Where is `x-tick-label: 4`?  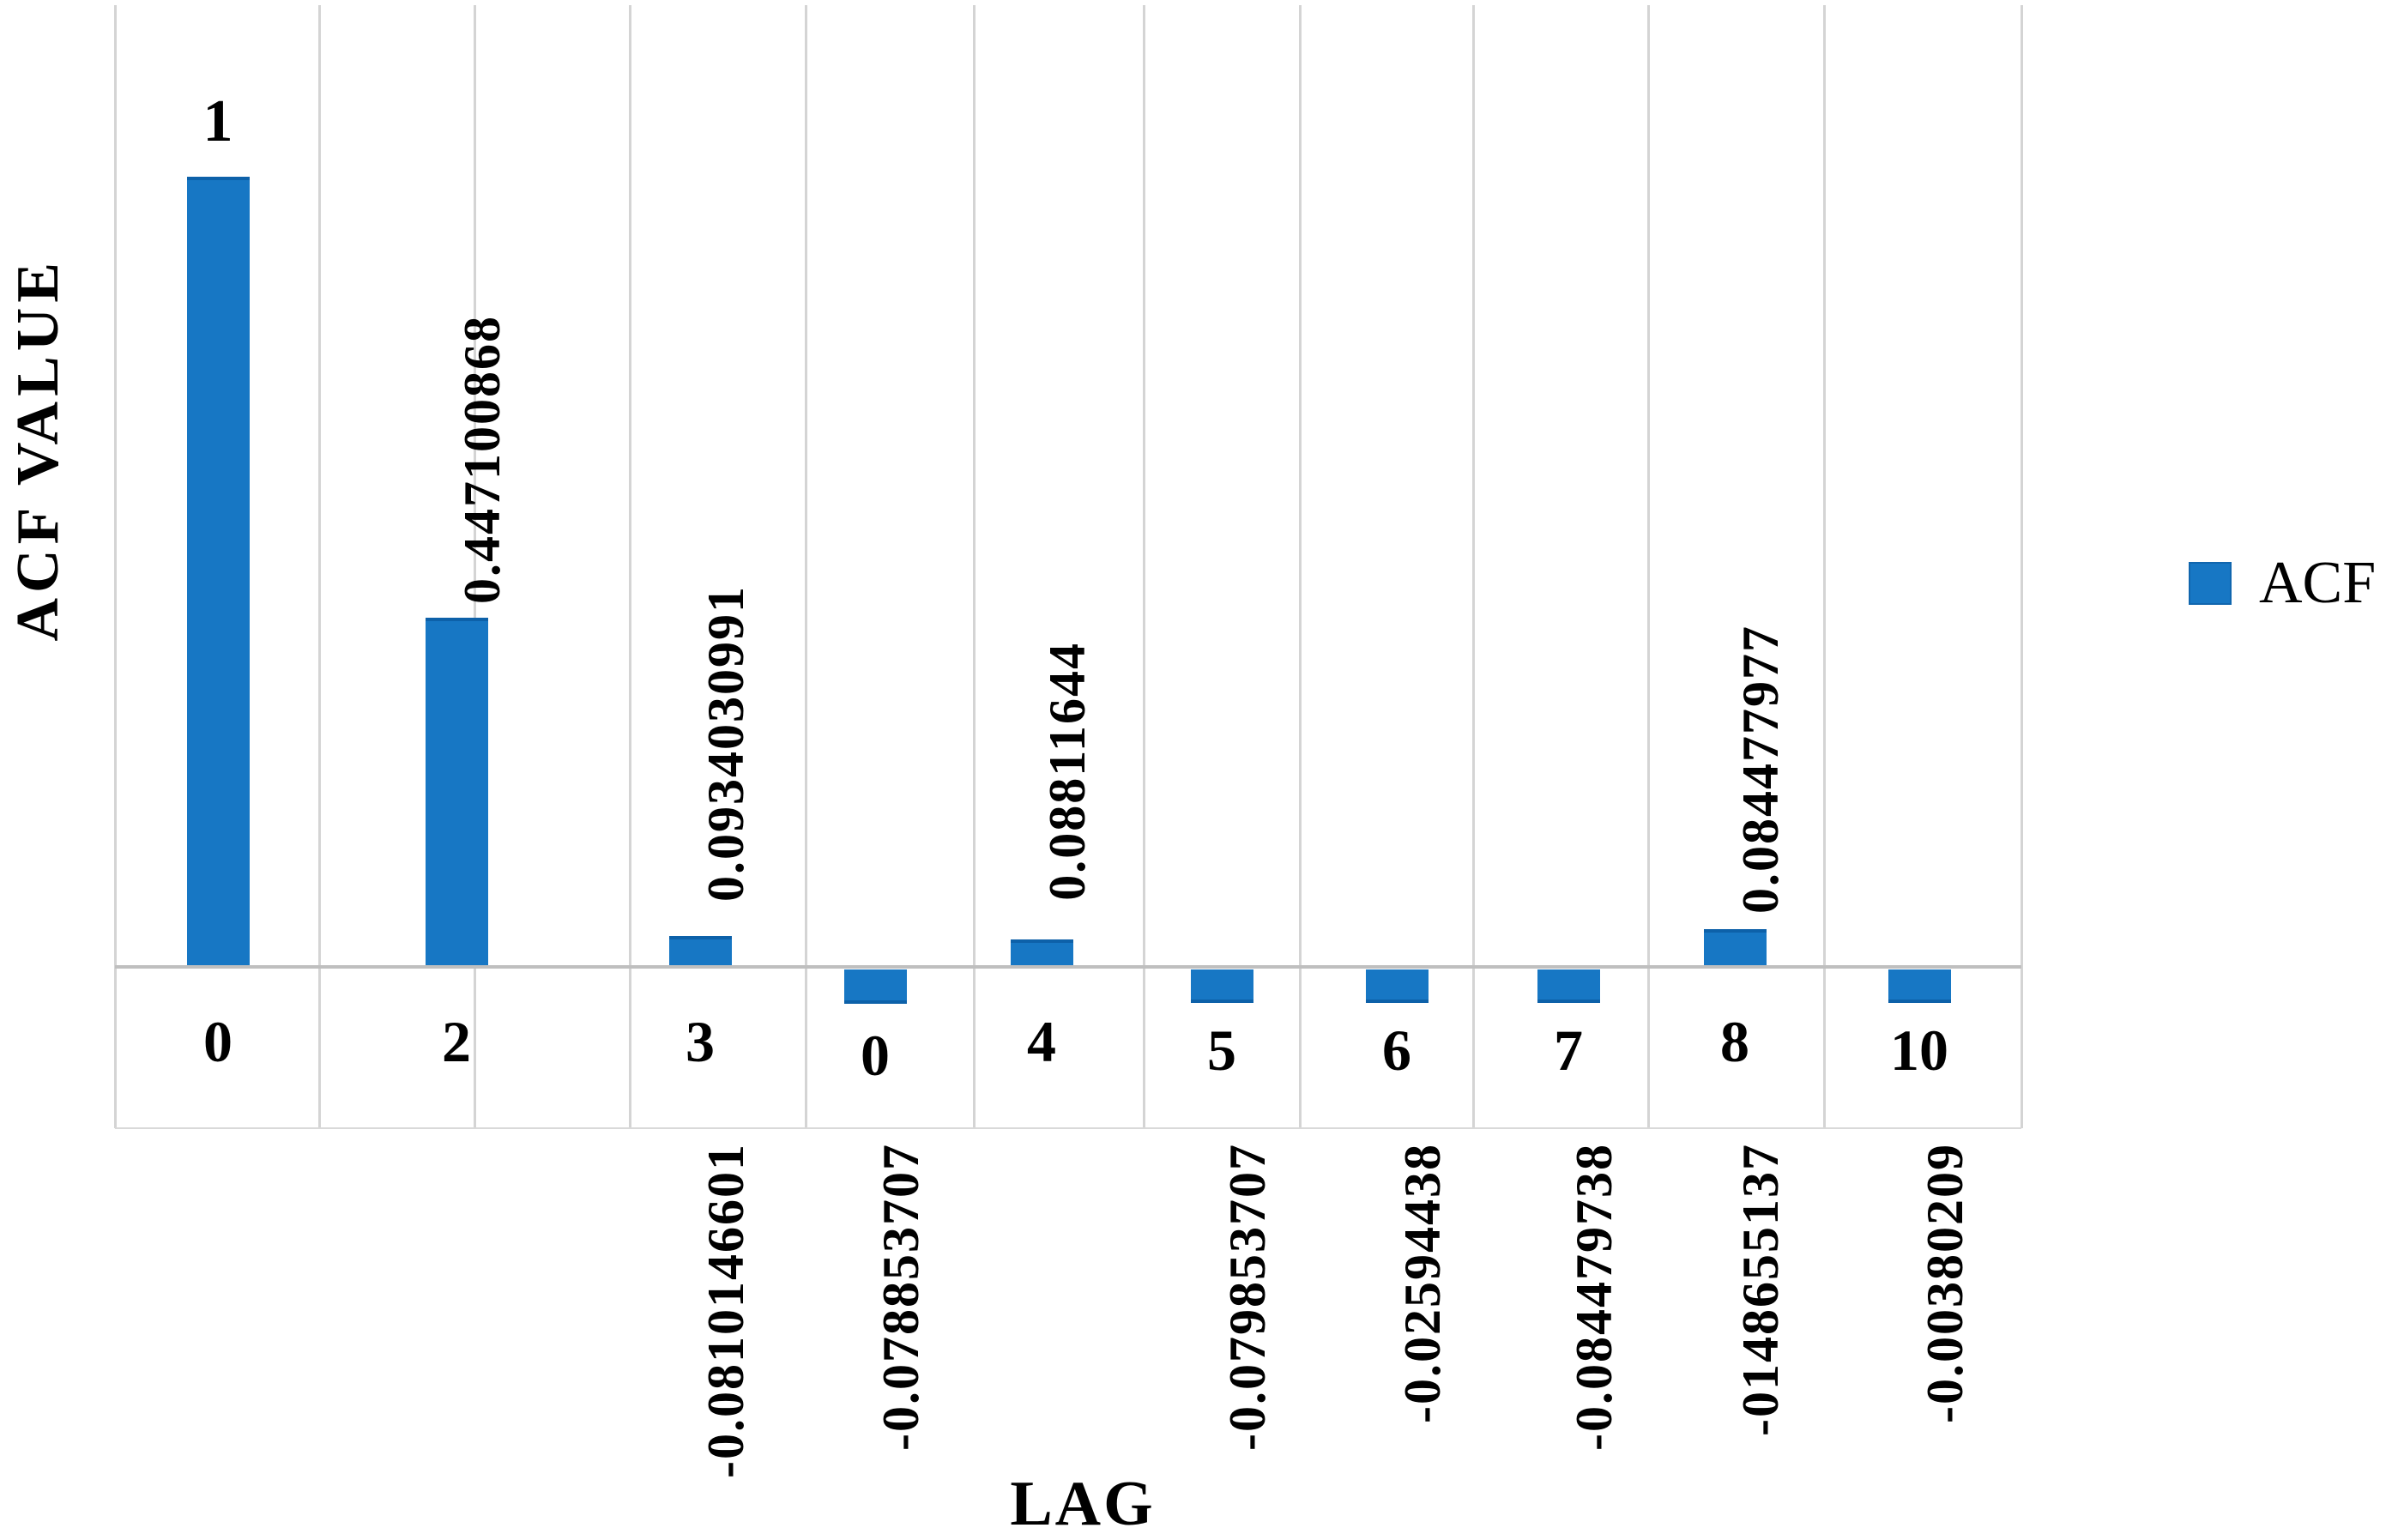
x-tick-label: 4 is located at coordinates (1041, 1041).